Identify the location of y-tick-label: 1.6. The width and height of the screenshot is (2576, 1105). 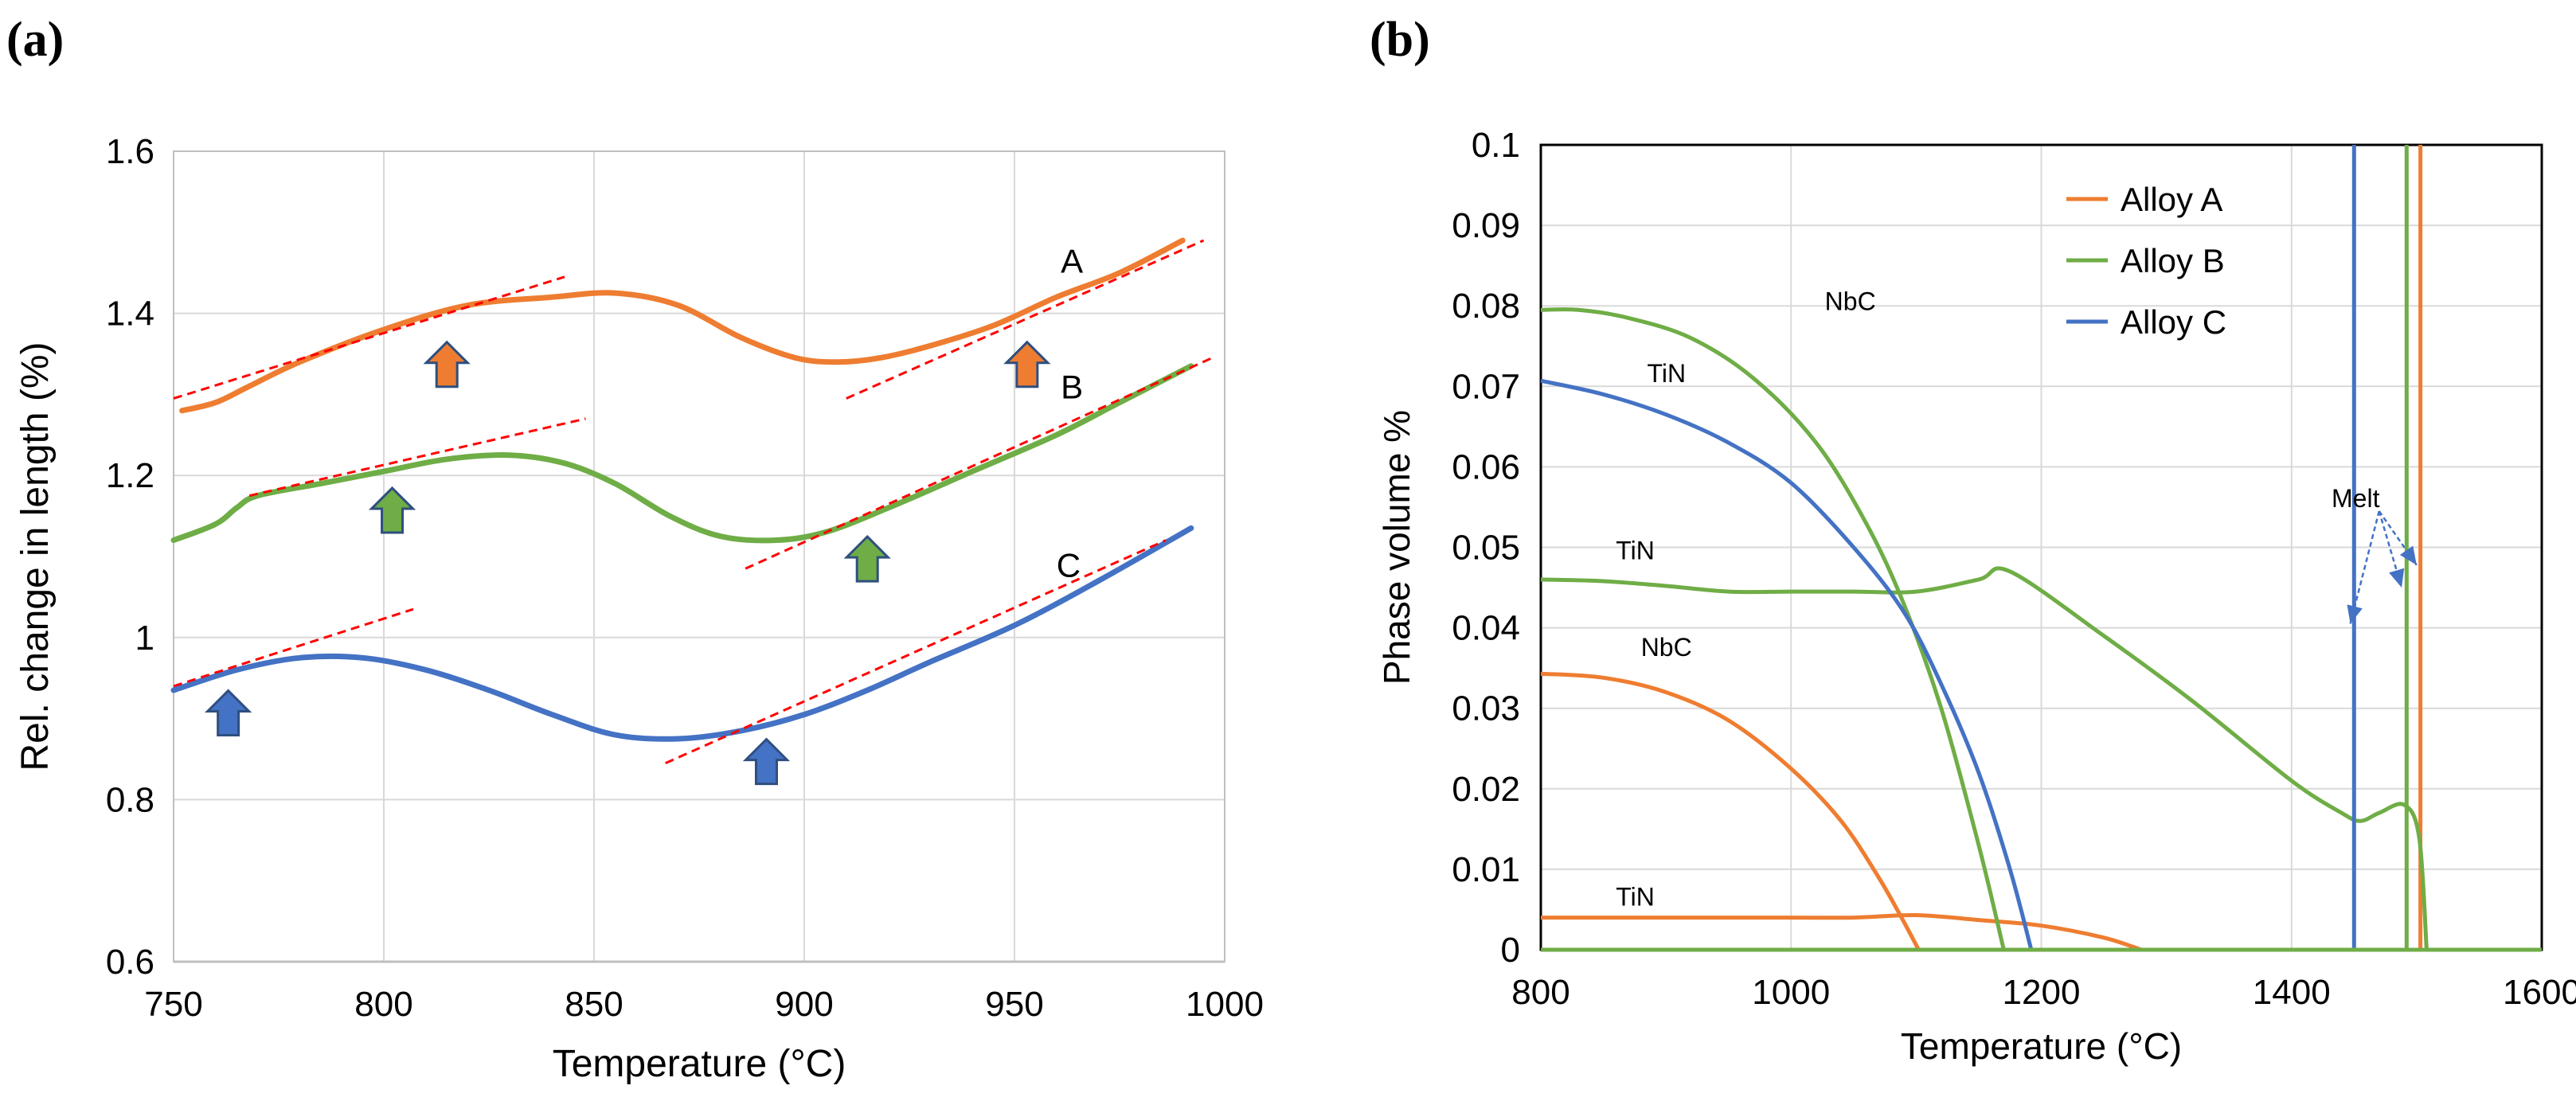
(130, 151).